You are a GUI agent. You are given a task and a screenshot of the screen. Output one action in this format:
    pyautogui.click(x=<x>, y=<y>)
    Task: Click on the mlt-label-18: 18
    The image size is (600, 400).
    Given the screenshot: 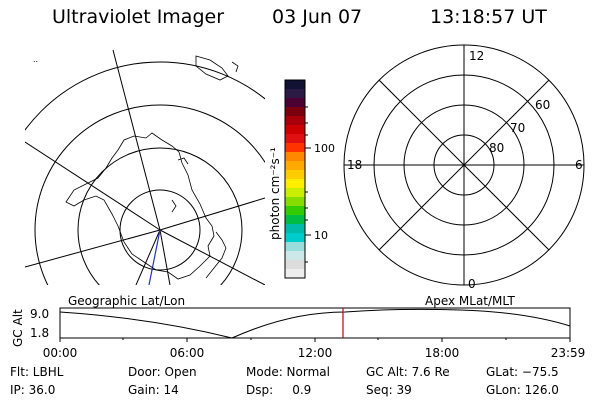 What is the action you would take?
    pyautogui.click(x=354, y=165)
    